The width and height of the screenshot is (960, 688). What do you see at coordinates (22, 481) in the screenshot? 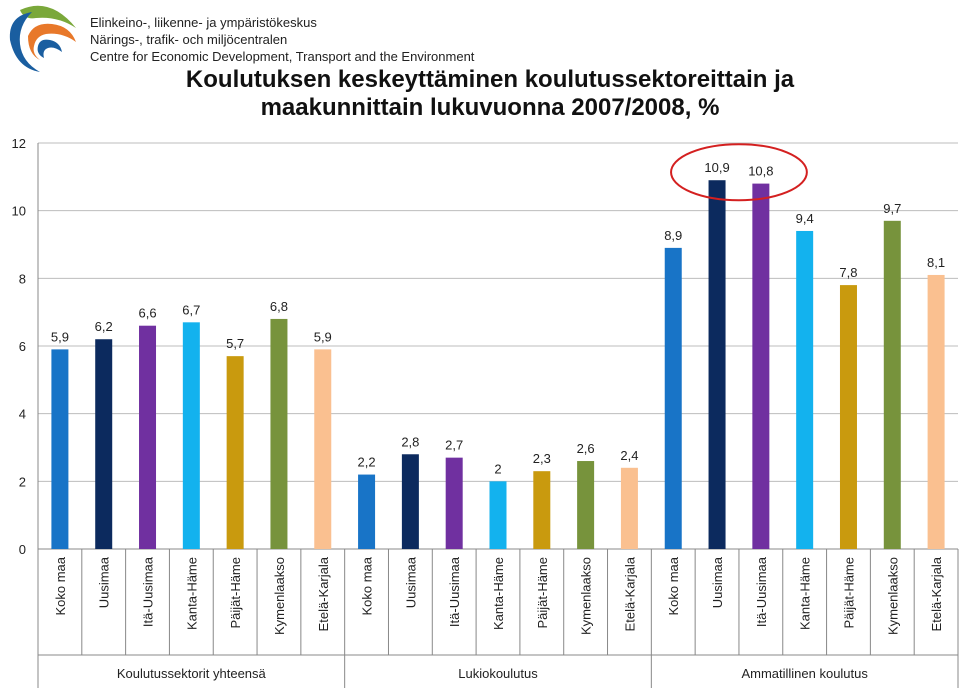
I see `y-tick-label: 2` at bounding box center [22, 481].